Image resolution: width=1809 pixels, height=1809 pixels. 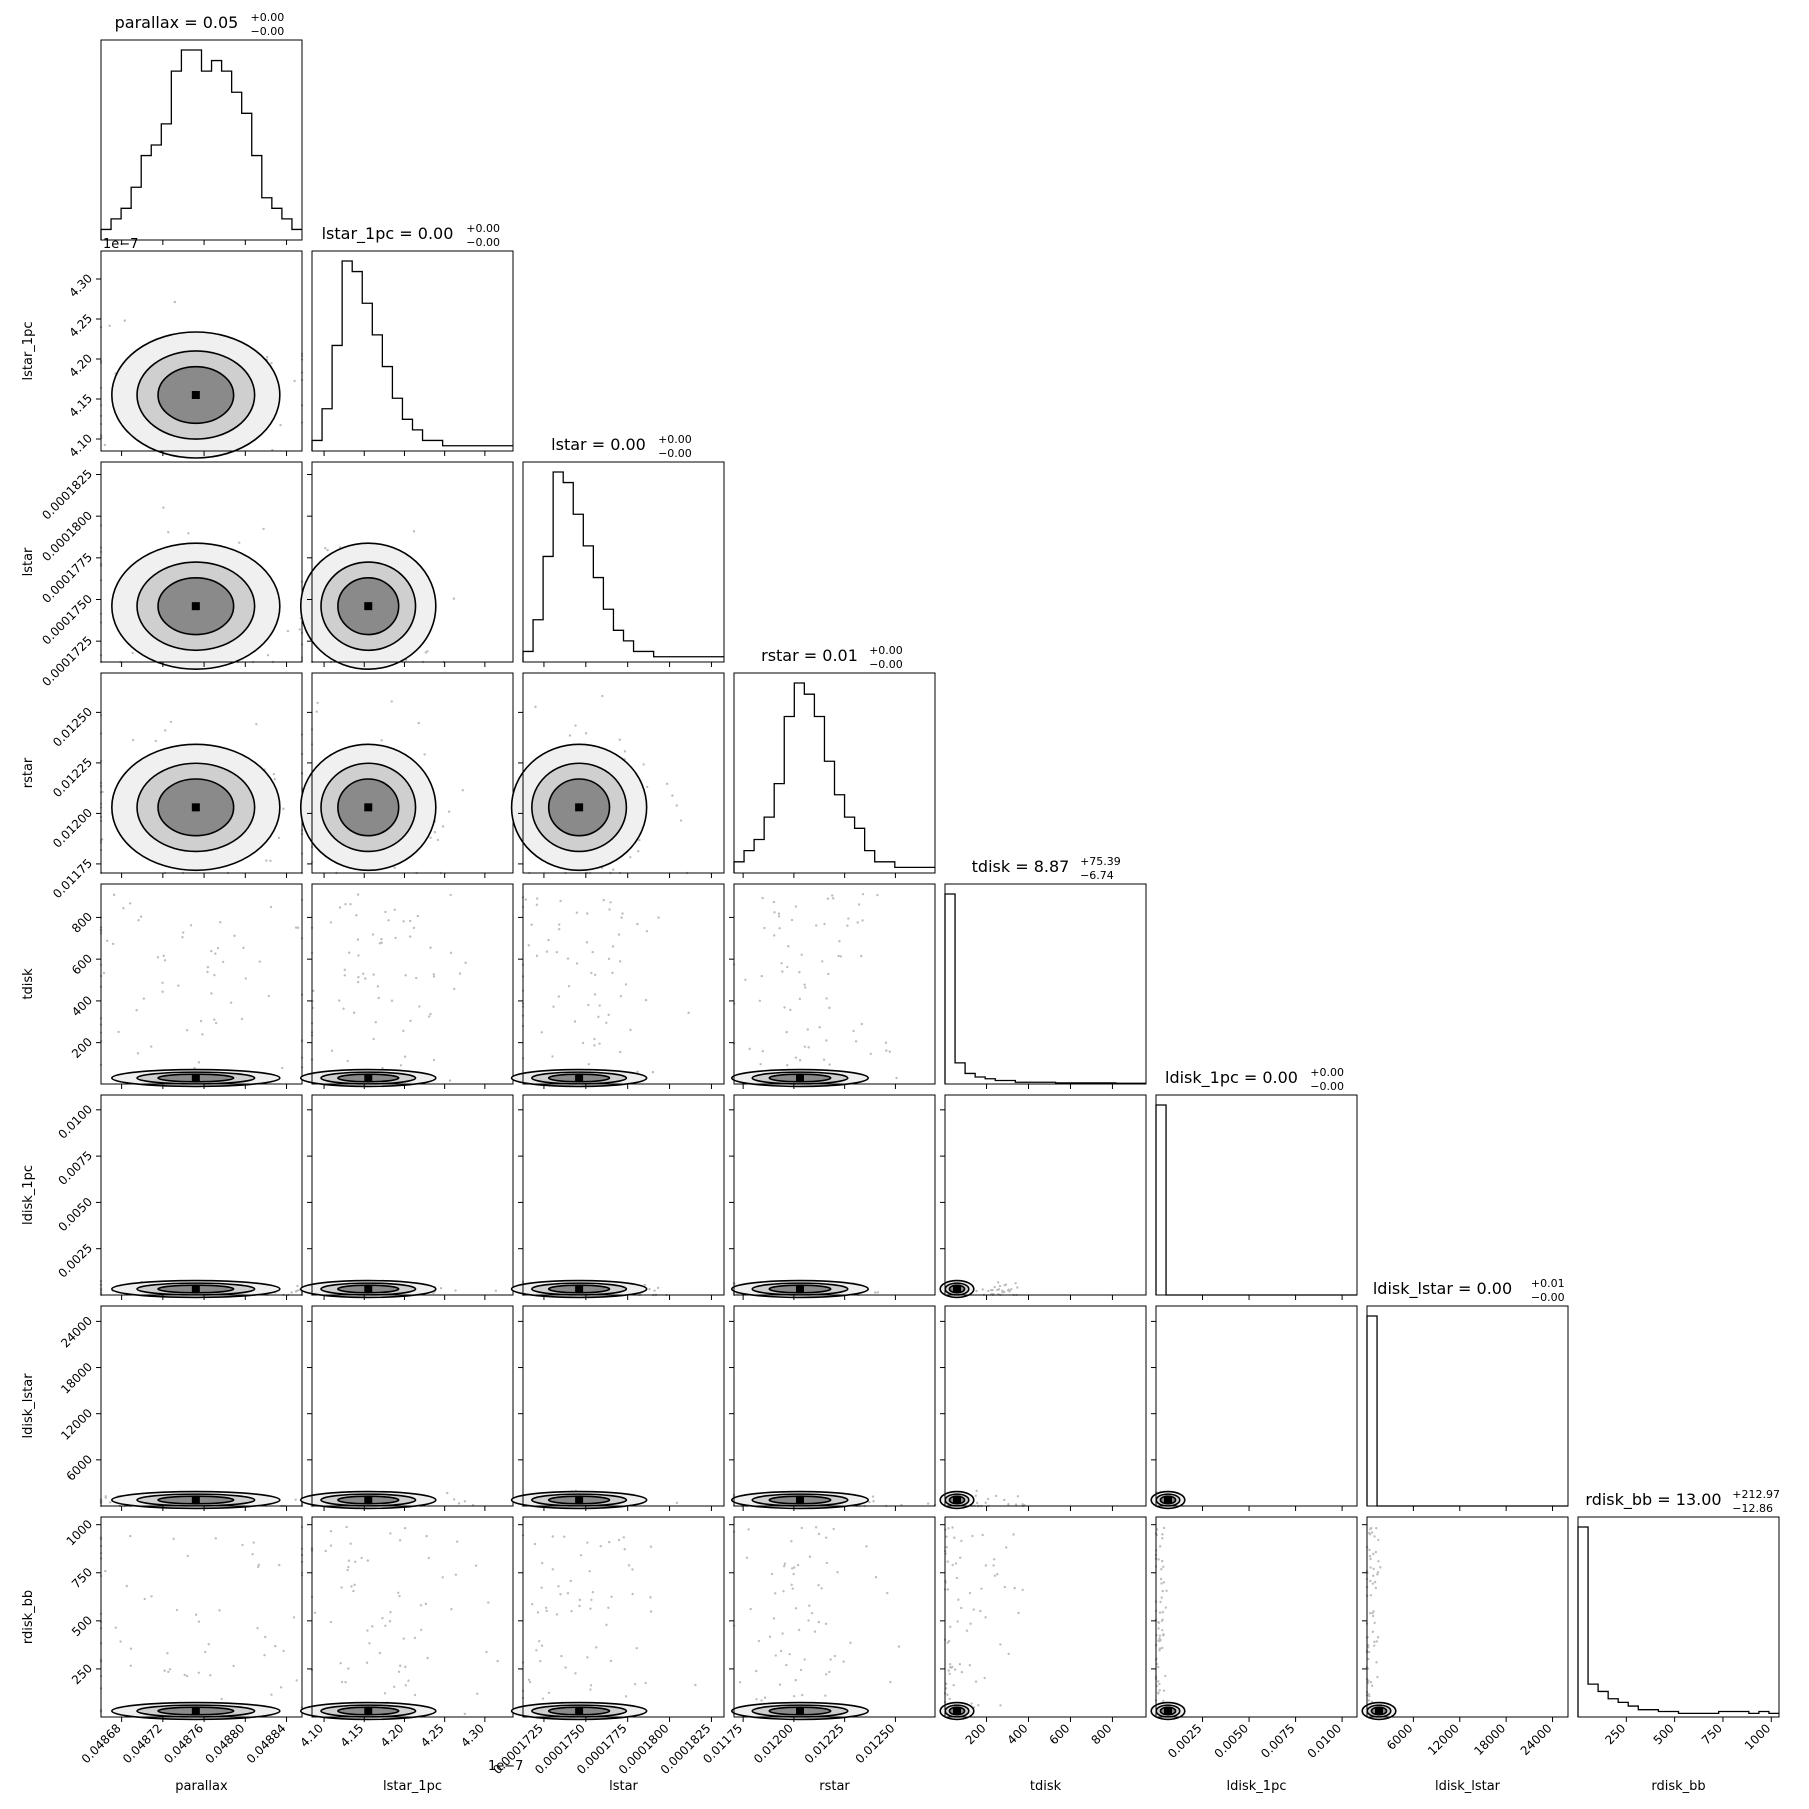 What do you see at coordinates (1327, 1072) in the screenshot?
I see `title-plus-ldisk_1pc: +0.00` at bounding box center [1327, 1072].